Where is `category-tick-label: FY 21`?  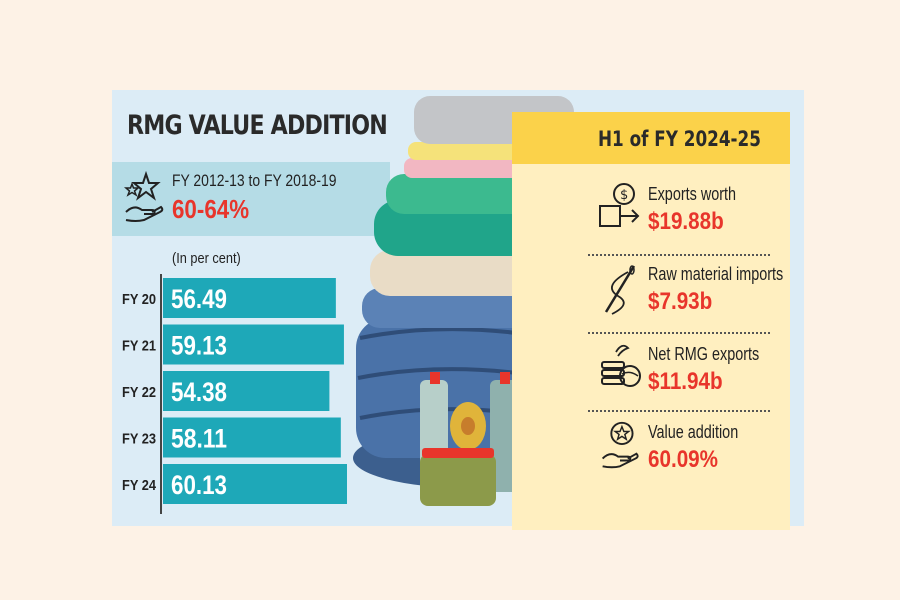
category-tick-label: FY 21 is located at coordinates (139, 346).